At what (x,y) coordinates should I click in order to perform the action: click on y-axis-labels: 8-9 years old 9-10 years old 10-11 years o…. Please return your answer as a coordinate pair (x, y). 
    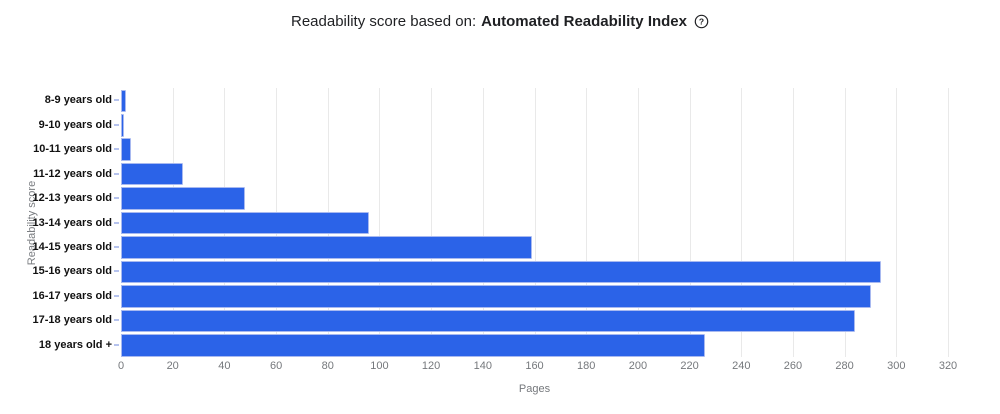
    Looking at the image, I should click on (56, 222).